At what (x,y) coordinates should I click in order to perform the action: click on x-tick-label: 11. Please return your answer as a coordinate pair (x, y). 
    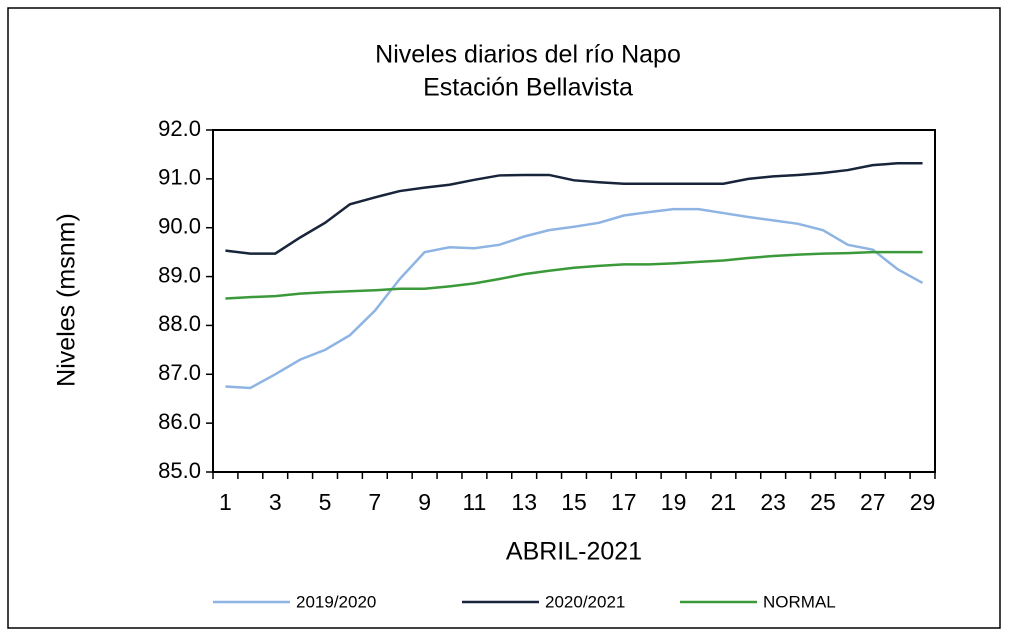
    Looking at the image, I should click on (474, 502).